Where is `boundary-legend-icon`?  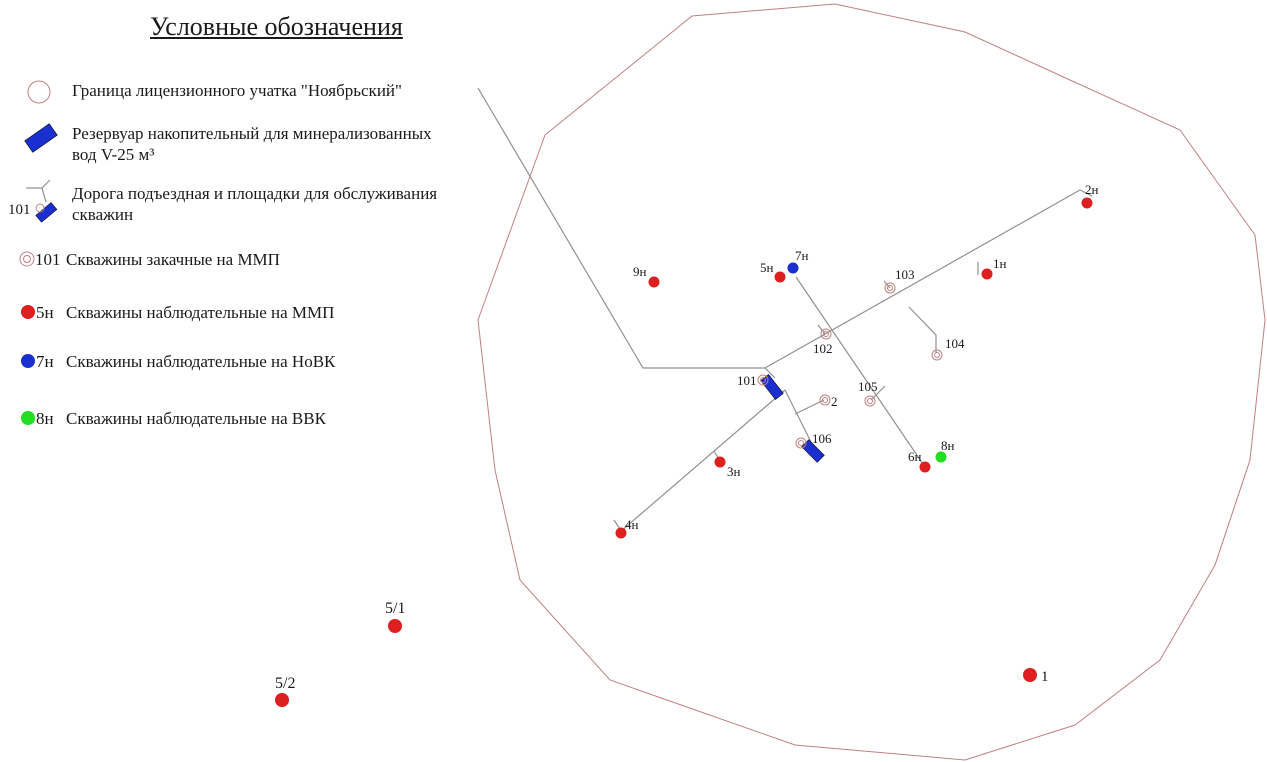
boundary-legend-icon is located at coordinates (39, 92).